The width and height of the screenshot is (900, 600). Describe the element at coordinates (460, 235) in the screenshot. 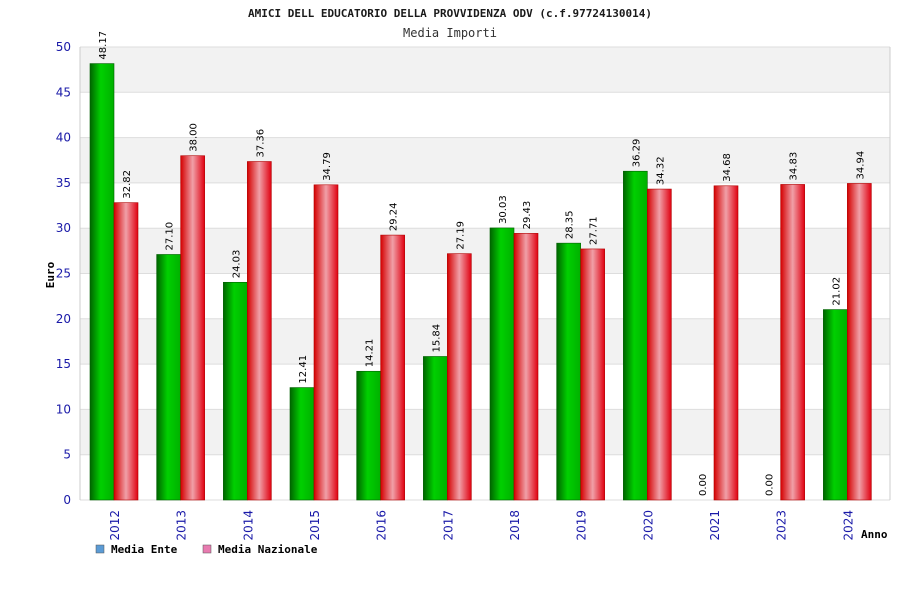

I see `data-label: 27.19` at that location.